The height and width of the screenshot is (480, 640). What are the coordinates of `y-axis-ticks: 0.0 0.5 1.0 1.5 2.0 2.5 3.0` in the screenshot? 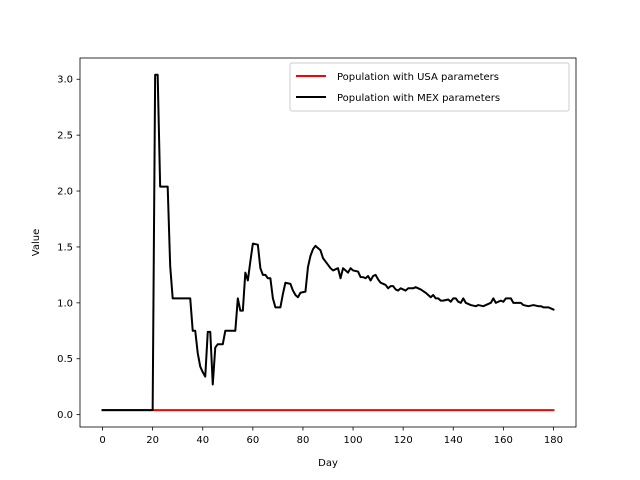 It's located at (68, 248).